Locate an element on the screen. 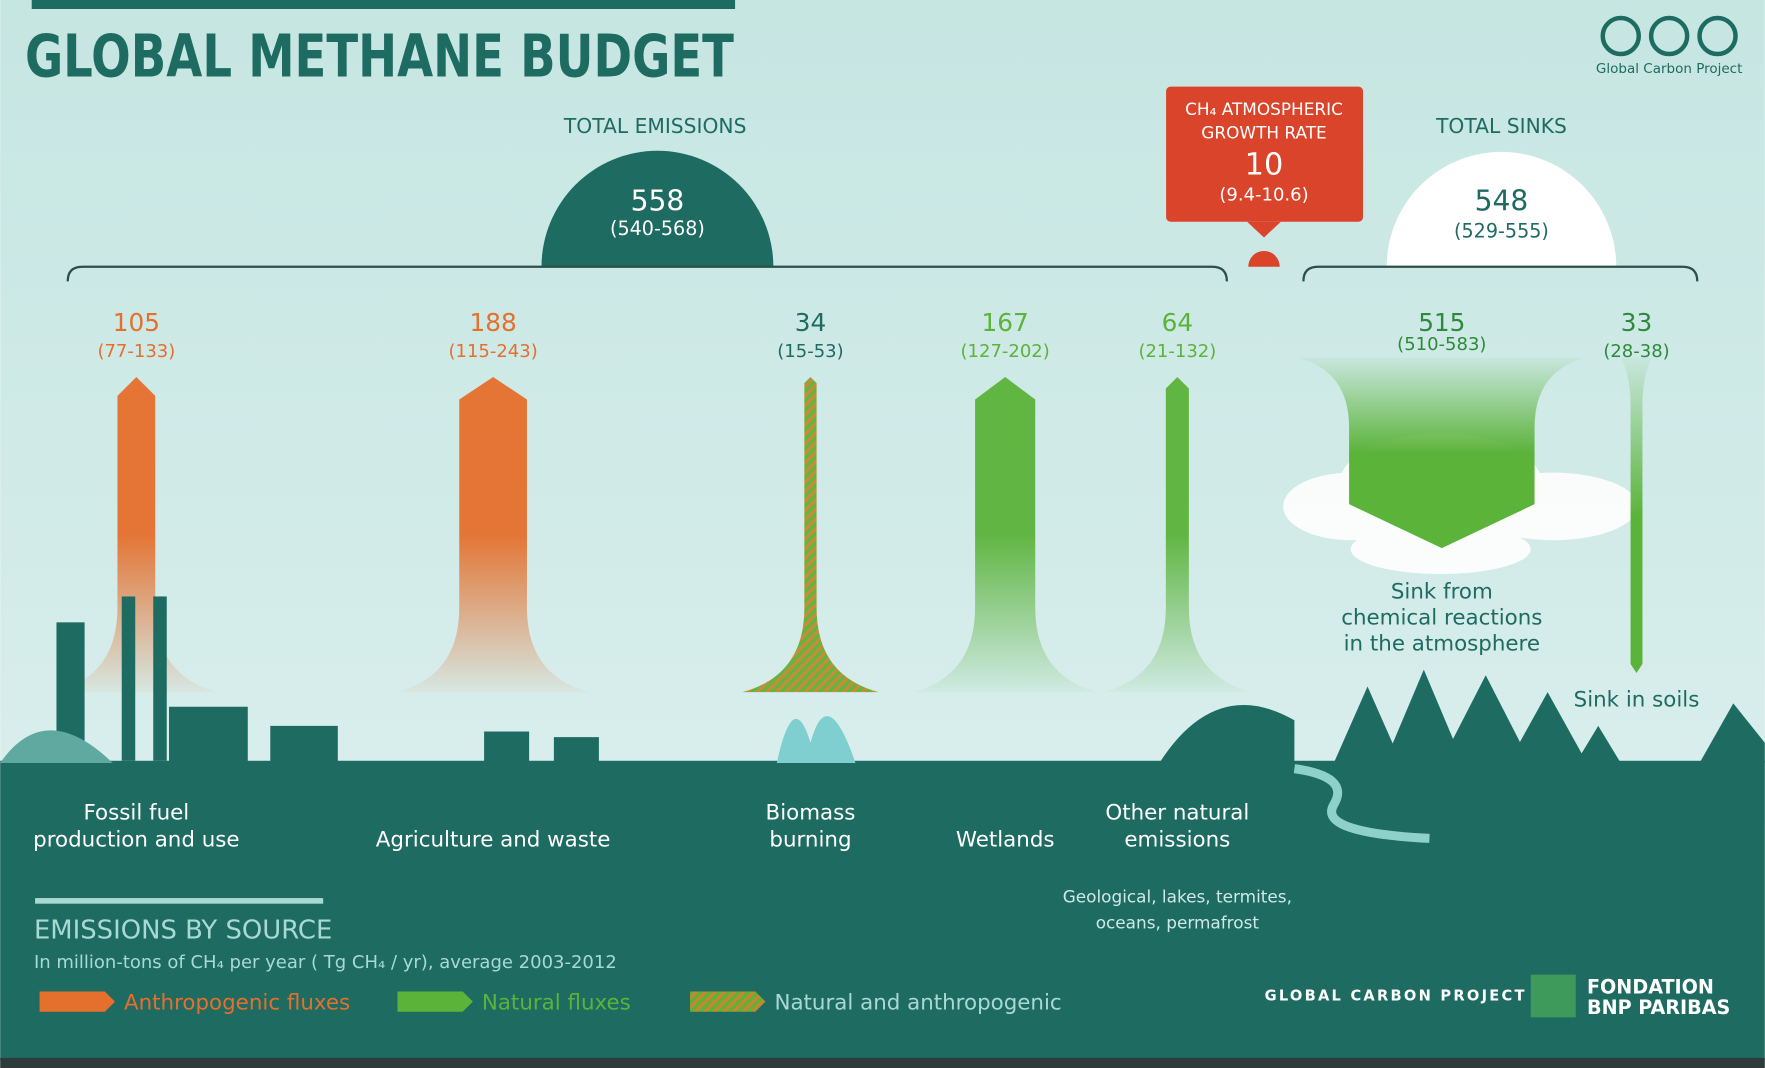 This screenshot has width=1765, height=1068. source-note: oceans, permafrost is located at coordinates (1178, 922).